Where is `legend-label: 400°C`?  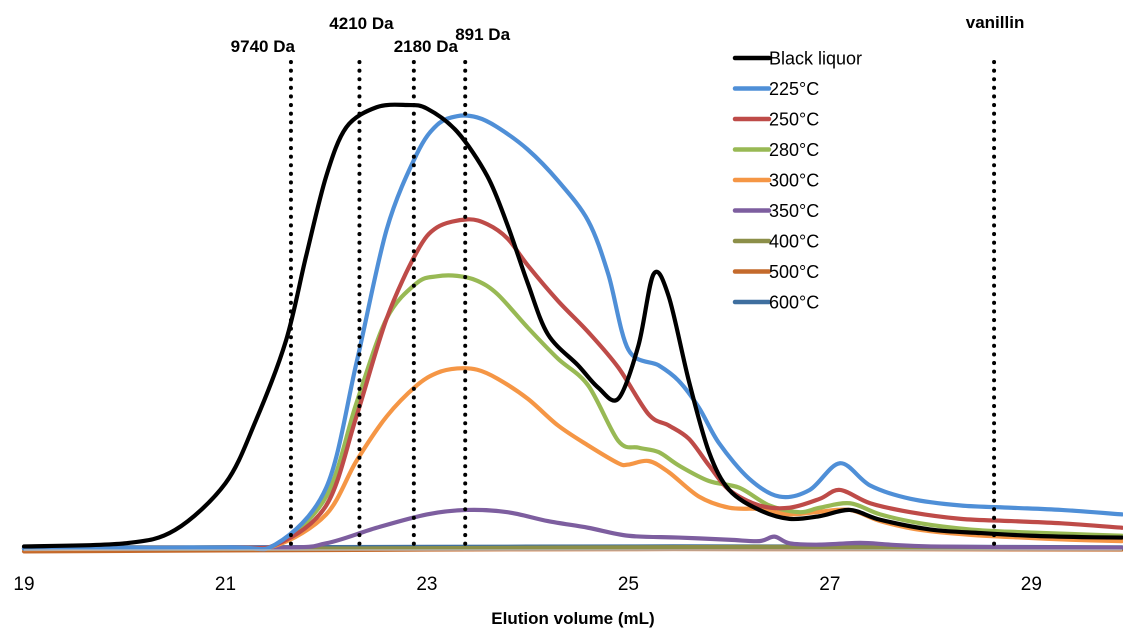
legend-label: 400°C is located at coordinates (794, 242).